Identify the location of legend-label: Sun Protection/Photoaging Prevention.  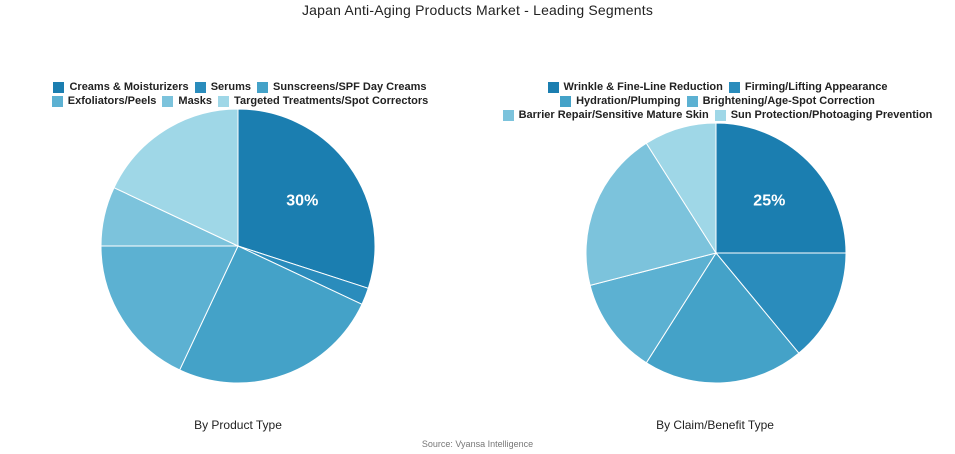
(831, 115).